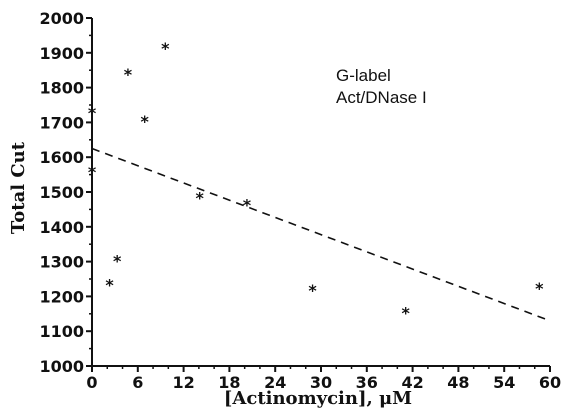 The height and width of the screenshot is (409, 562). What do you see at coordinates (61, 366) in the screenshot?
I see `y-tick-label: 1000` at bounding box center [61, 366].